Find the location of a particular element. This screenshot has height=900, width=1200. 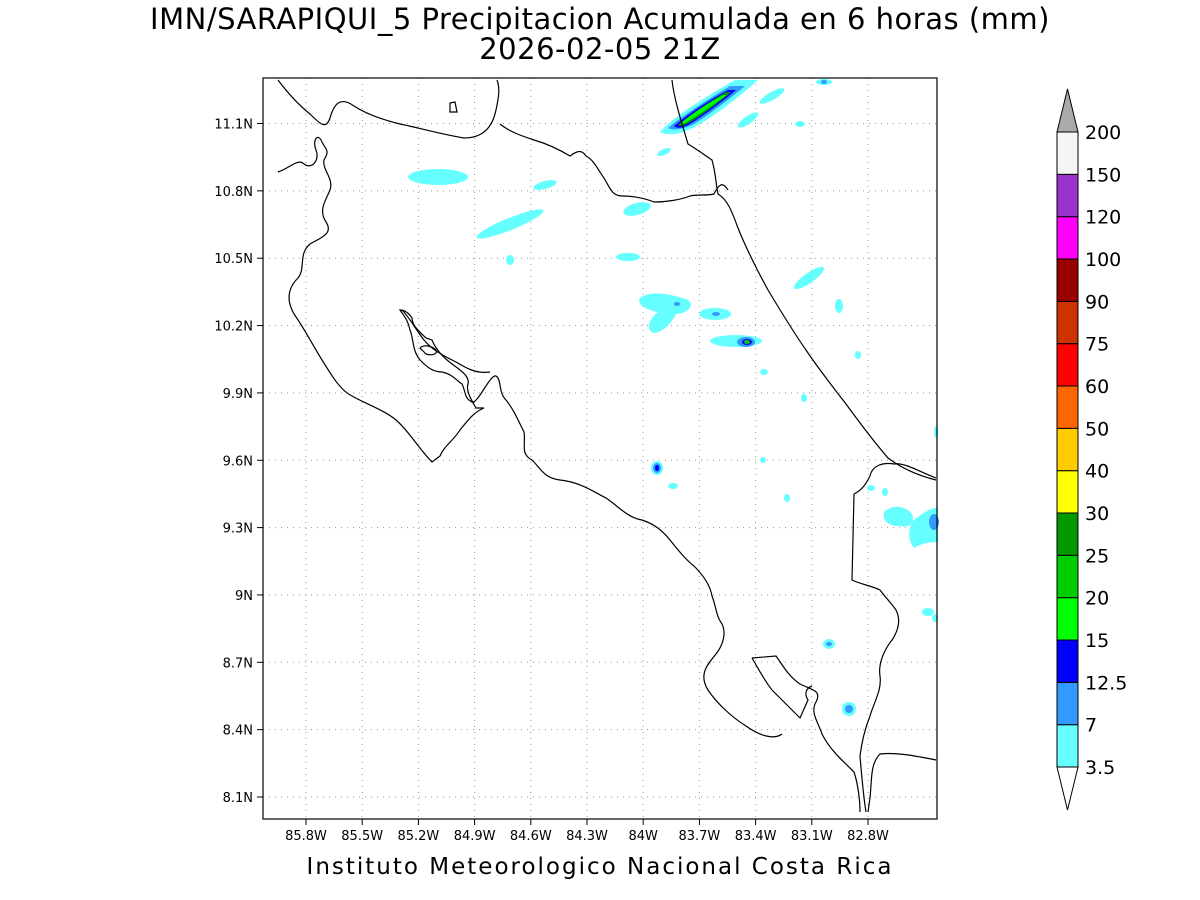

colorbar-label: 90 is located at coordinates (1097, 302).